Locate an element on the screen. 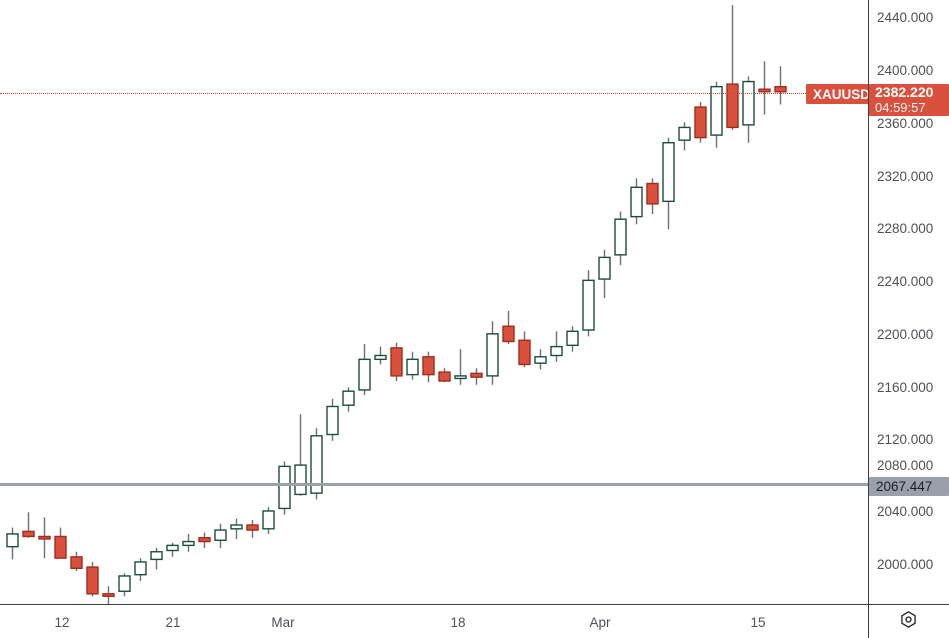  price-axis-tick: 2040.000 is located at coordinates (905, 511).